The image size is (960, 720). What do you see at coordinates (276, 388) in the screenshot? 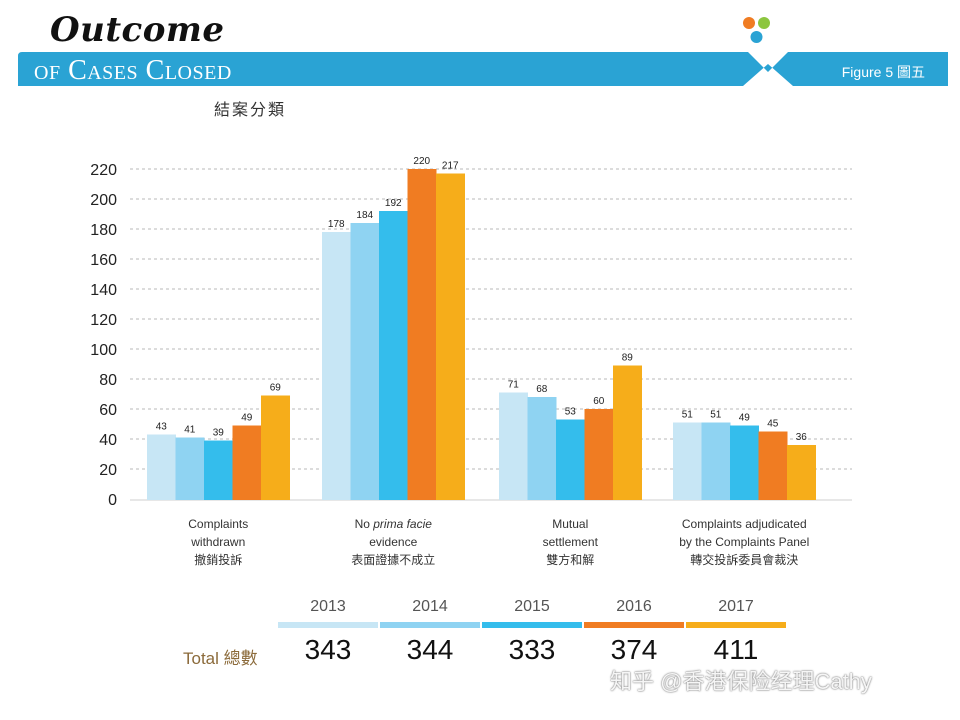
I see `data-label: 69` at bounding box center [276, 388].